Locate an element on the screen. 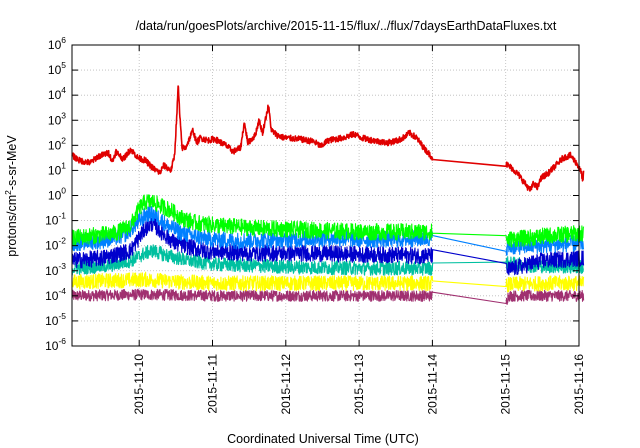 The image size is (640, 448). y-tick-label: 10¹ is located at coordinates (57, 168).